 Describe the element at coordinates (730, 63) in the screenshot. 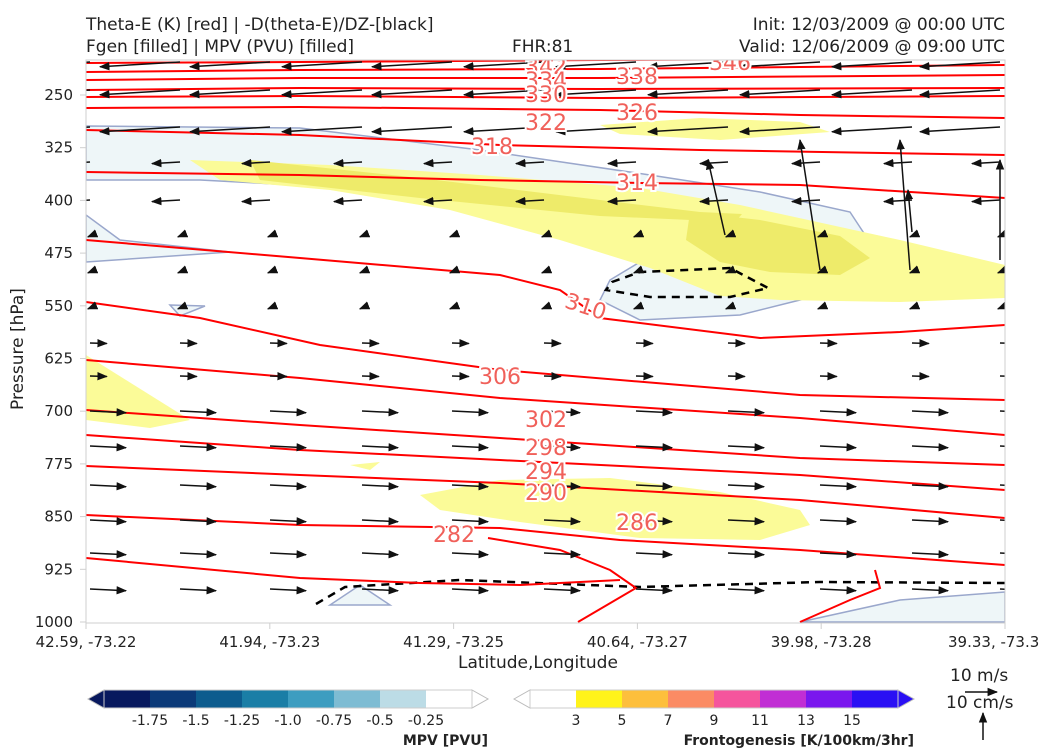

I see `theta-e-contour-label: 346` at that location.